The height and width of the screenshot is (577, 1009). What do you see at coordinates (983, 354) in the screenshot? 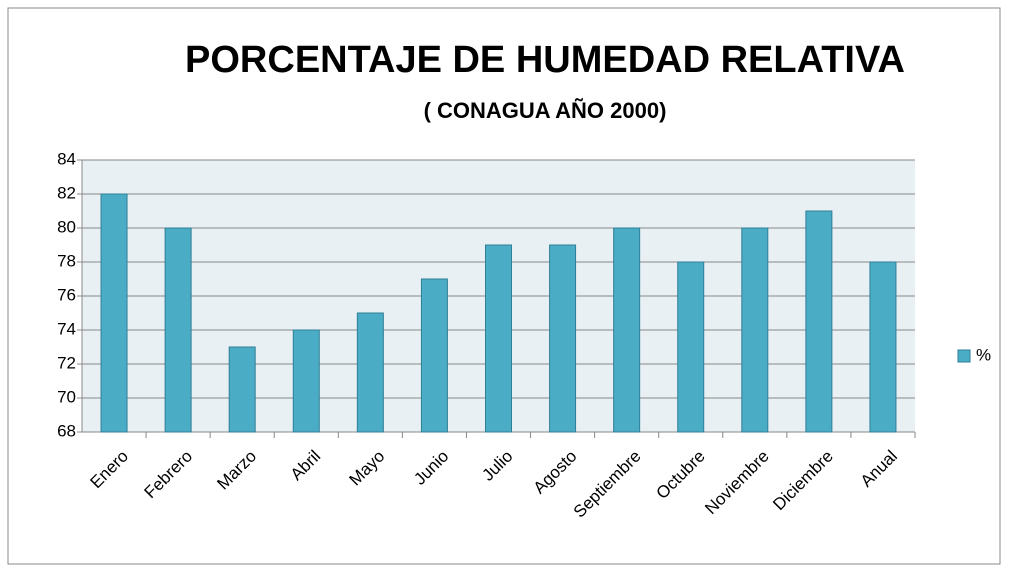
I see `legend-label: %` at bounding box center [983, 354].